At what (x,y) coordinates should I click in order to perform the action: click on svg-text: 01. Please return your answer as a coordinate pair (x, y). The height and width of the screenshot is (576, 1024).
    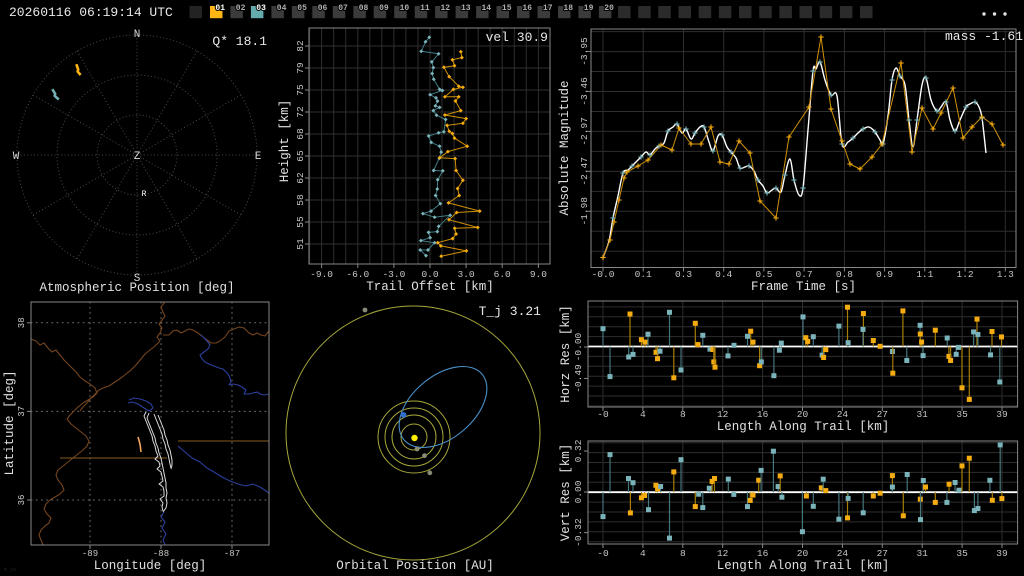
    Looking at the image, I should click on (220, 8).